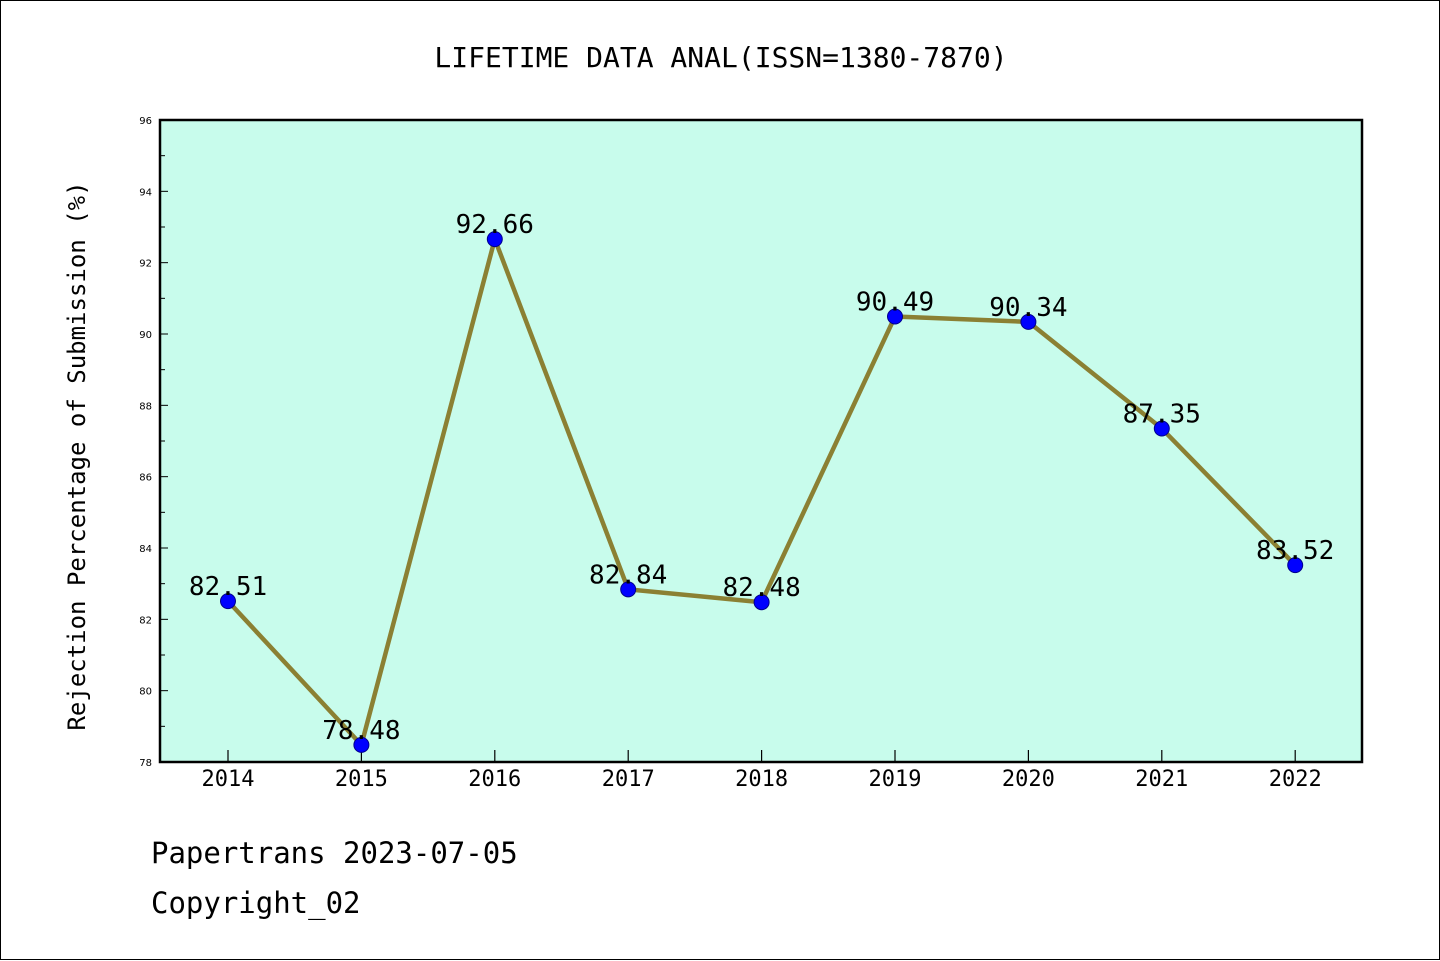 This screenshot has width=1440, height=961. Describe the element at coordinates (628, 575) in the screenshot. I see `data-label: 82.84` at that location.